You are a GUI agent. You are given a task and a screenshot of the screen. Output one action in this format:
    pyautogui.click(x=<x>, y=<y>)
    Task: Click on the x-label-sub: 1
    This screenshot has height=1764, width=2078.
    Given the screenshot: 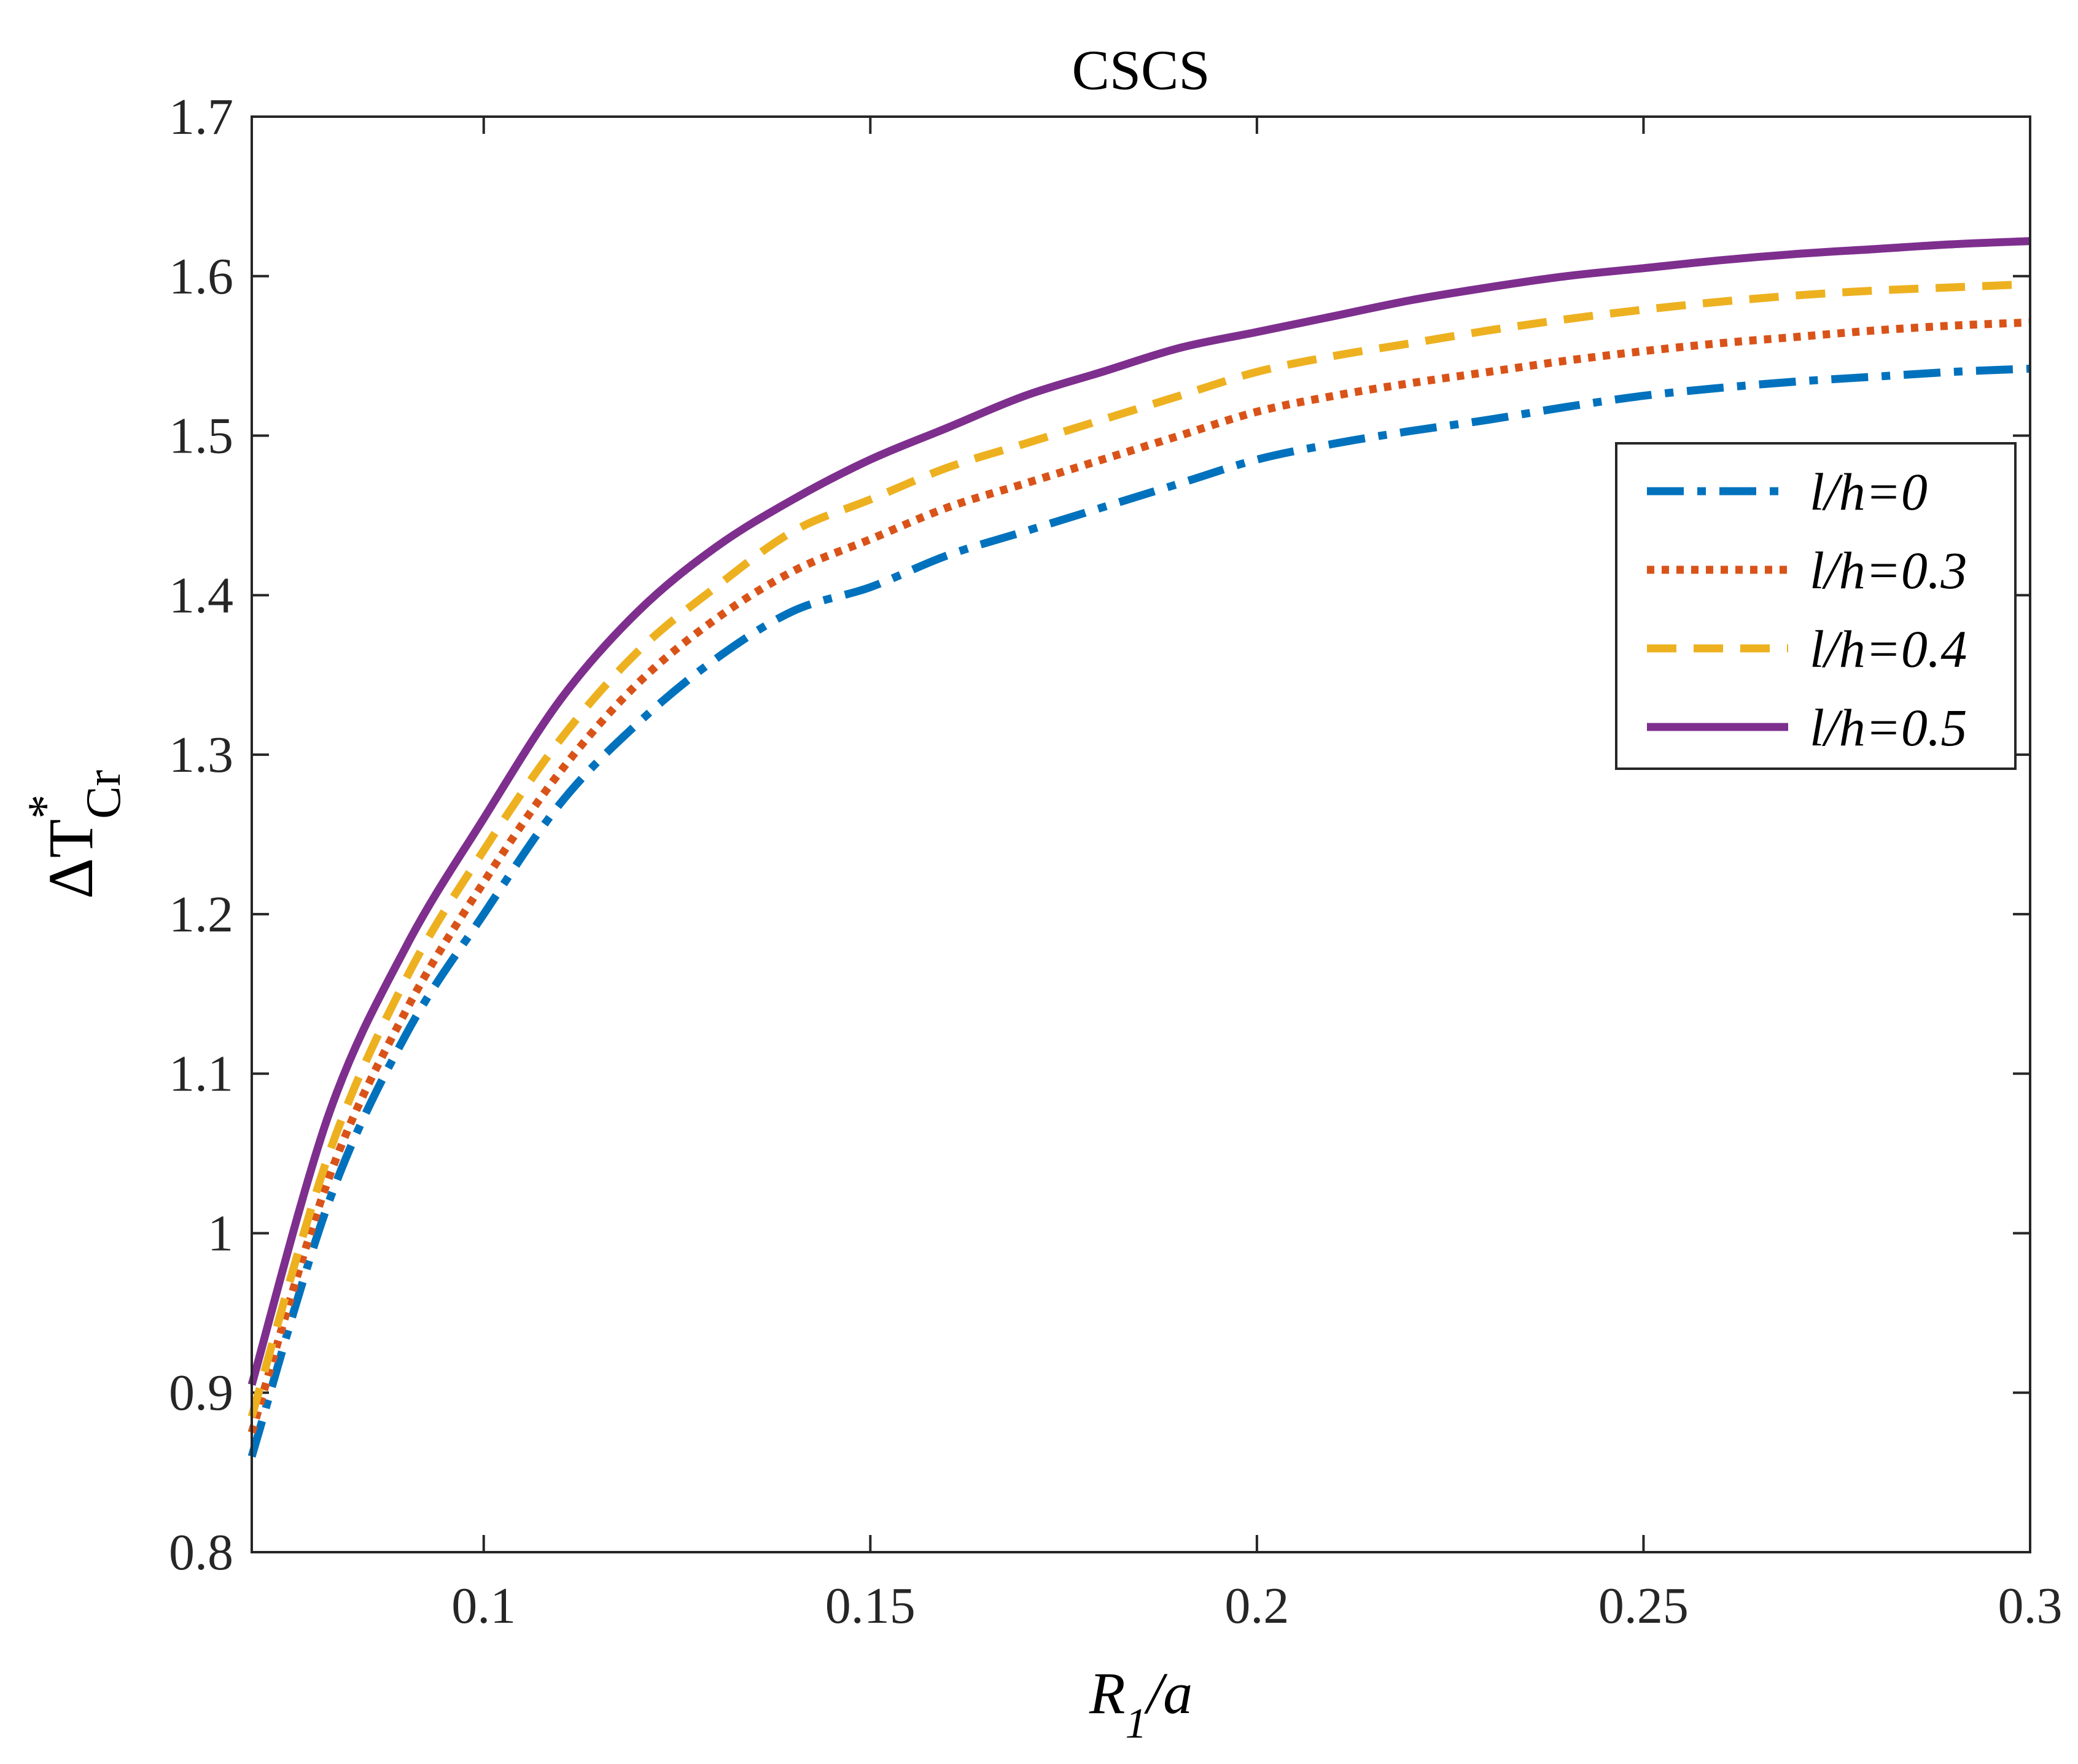 What is the action you would take?
    pyautogui.click(x=1135, y=1723)
    